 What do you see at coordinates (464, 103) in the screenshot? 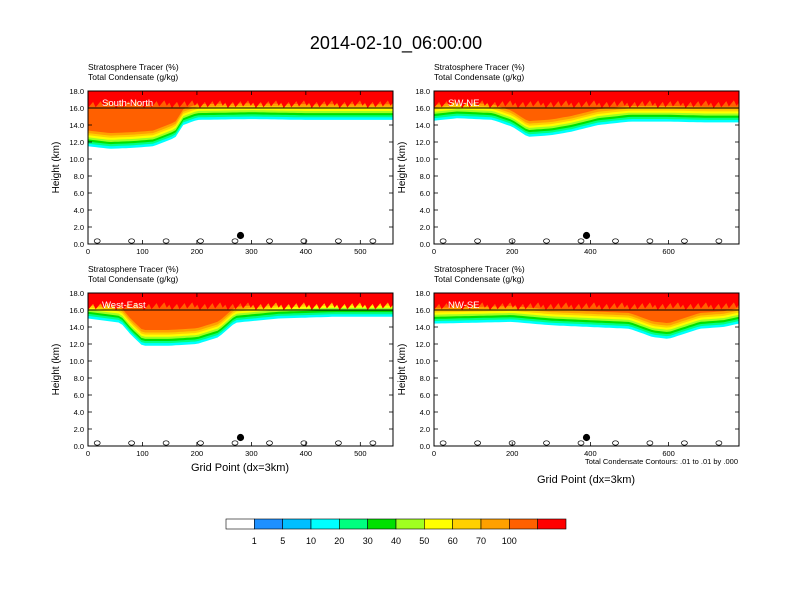
I see `panel-name: SW-NE` at bounding box center [464, 103].